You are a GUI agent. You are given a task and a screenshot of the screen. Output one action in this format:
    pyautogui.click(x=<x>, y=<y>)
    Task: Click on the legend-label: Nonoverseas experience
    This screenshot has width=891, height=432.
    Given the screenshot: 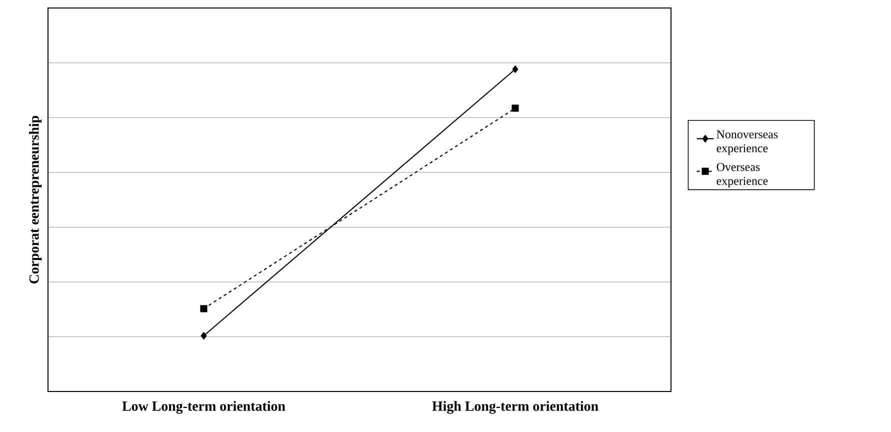 What is the action you would take?
    pyautogui.click(x=747, y=142)
    